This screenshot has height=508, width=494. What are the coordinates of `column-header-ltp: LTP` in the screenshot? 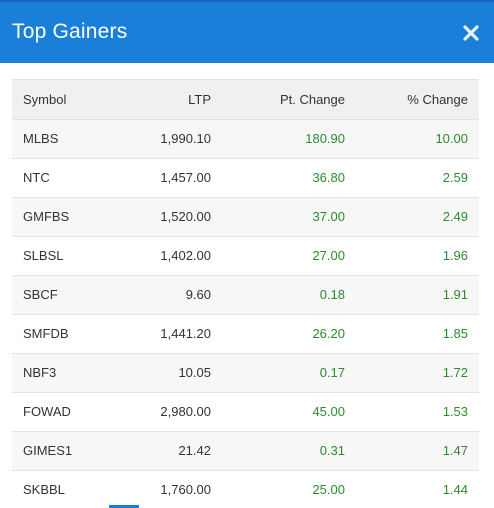 It's located at (164, 100).